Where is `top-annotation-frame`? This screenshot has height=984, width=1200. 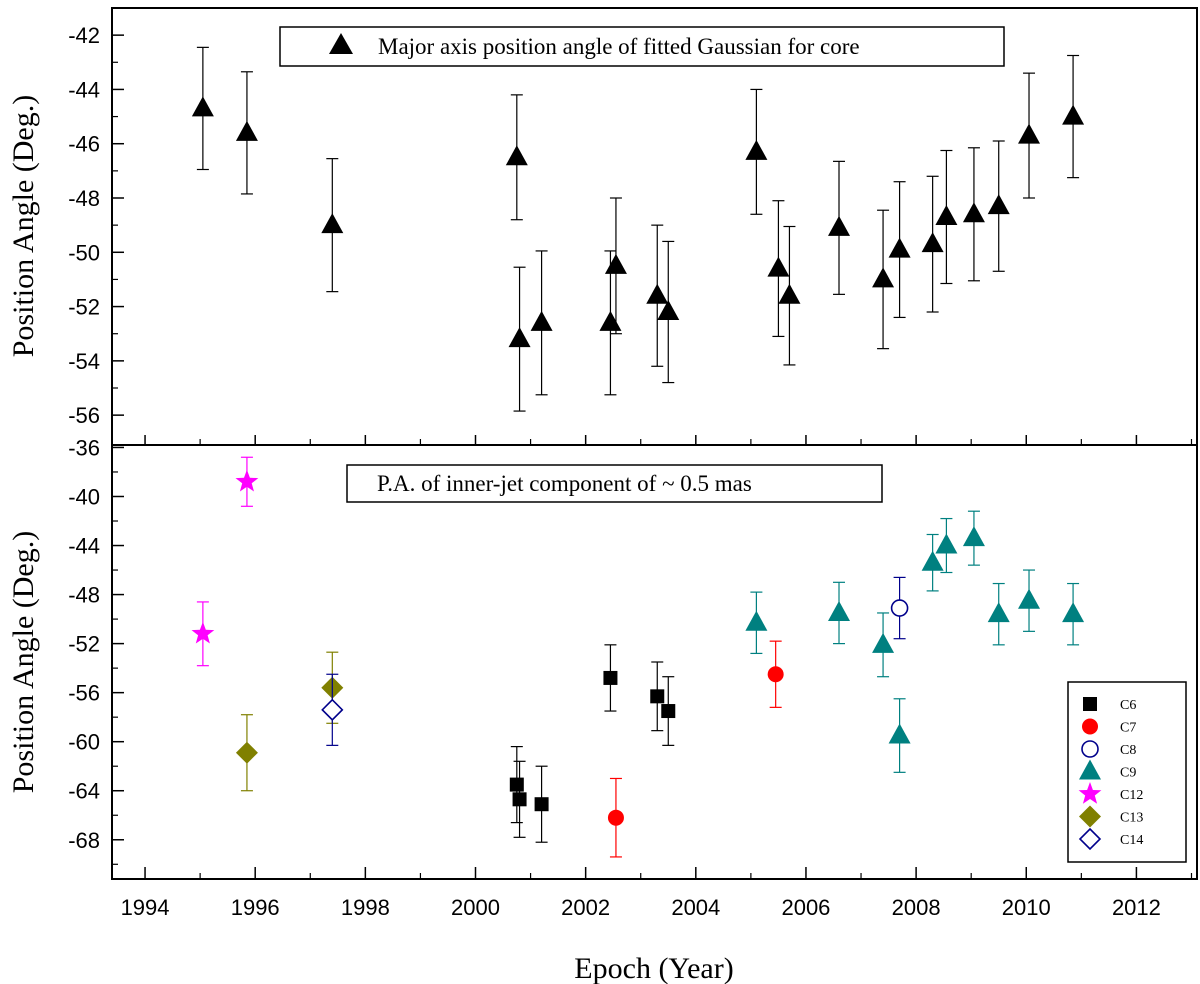 top-annotation-frame is located at coordinates (642, 46).